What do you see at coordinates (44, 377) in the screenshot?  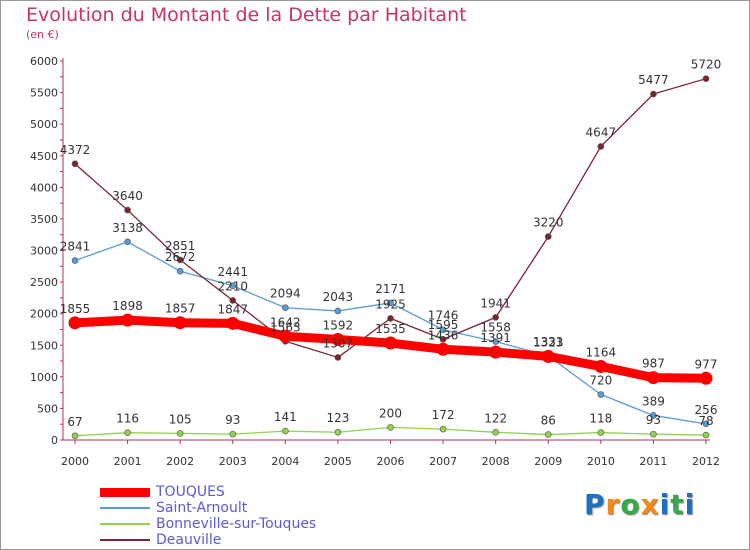 I see `y-tick-label: 1000` at bounding box center [44, 377].